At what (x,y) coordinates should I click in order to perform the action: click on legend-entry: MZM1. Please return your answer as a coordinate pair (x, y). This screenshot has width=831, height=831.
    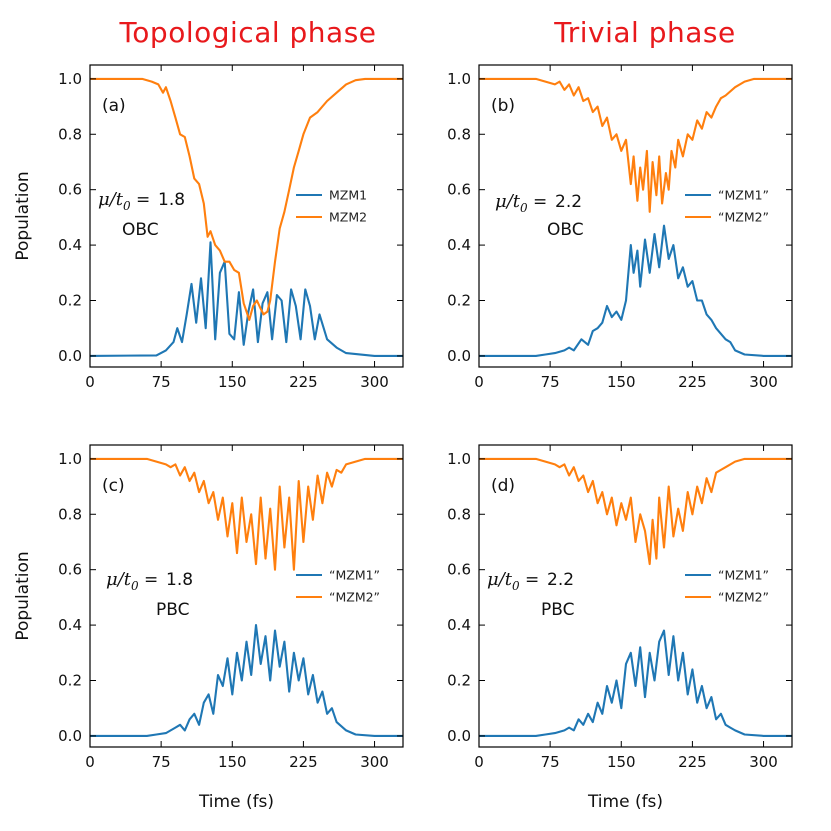
    Looking at the image, I should click on (348, 195).